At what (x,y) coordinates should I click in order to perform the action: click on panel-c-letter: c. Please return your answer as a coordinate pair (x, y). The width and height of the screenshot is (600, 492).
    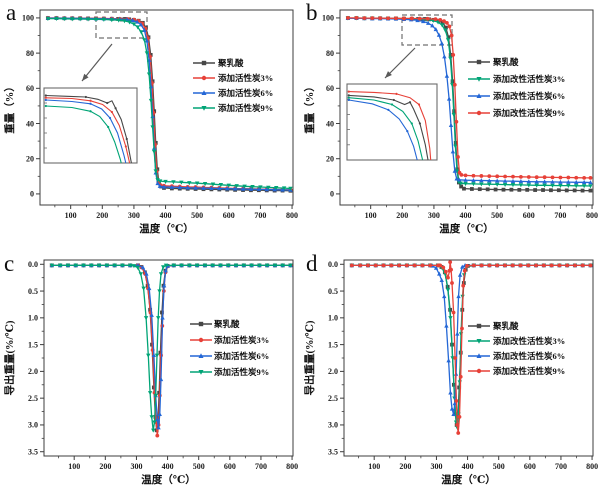
    Looking at the image, I should click on (9, 263).